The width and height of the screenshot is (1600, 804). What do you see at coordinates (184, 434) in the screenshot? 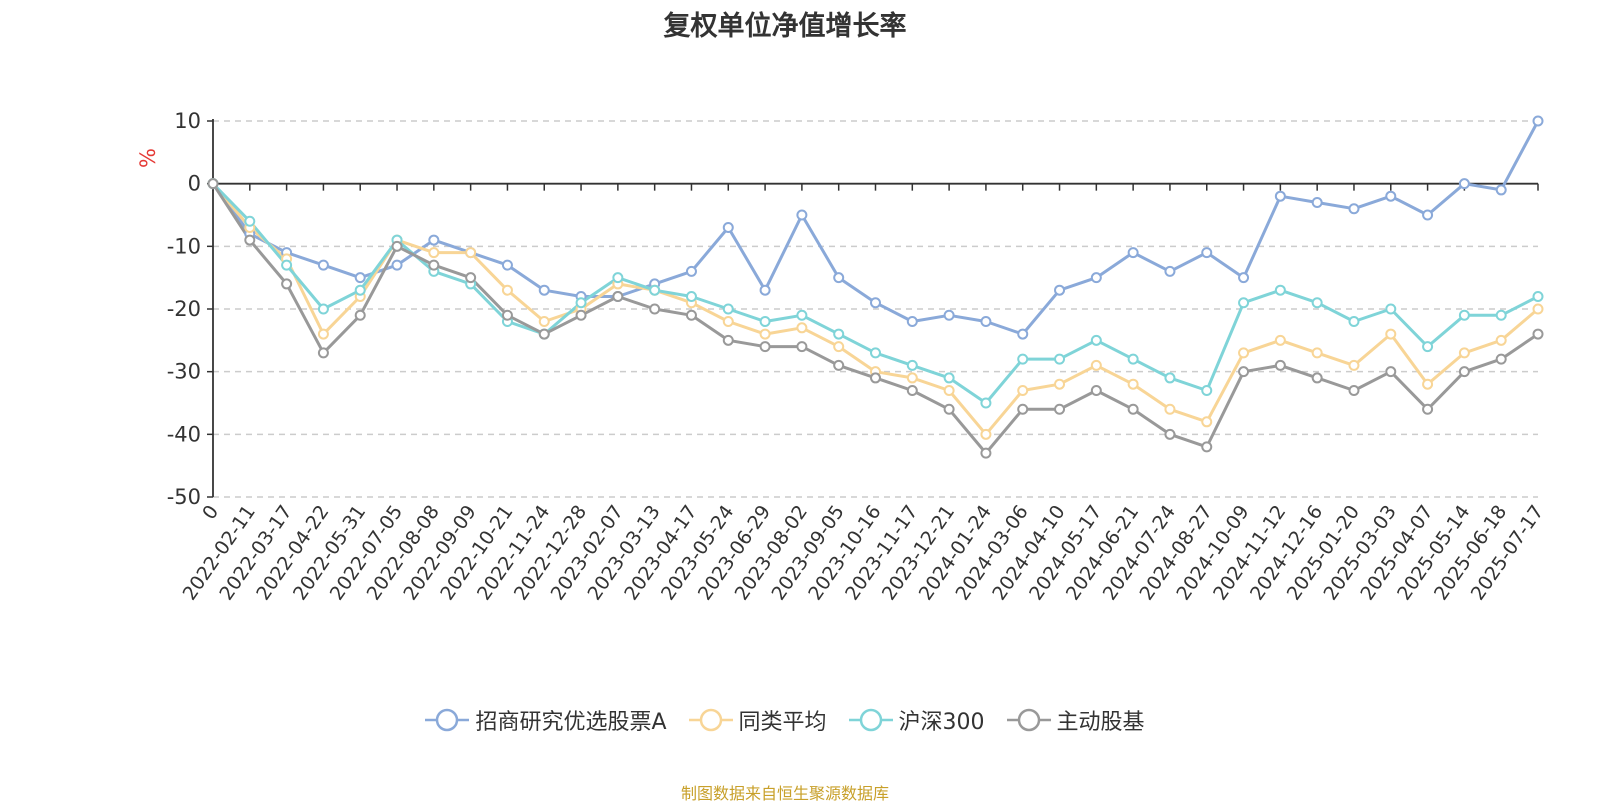
I see `y-tick-label: -40` at bounding box center [184, 434].